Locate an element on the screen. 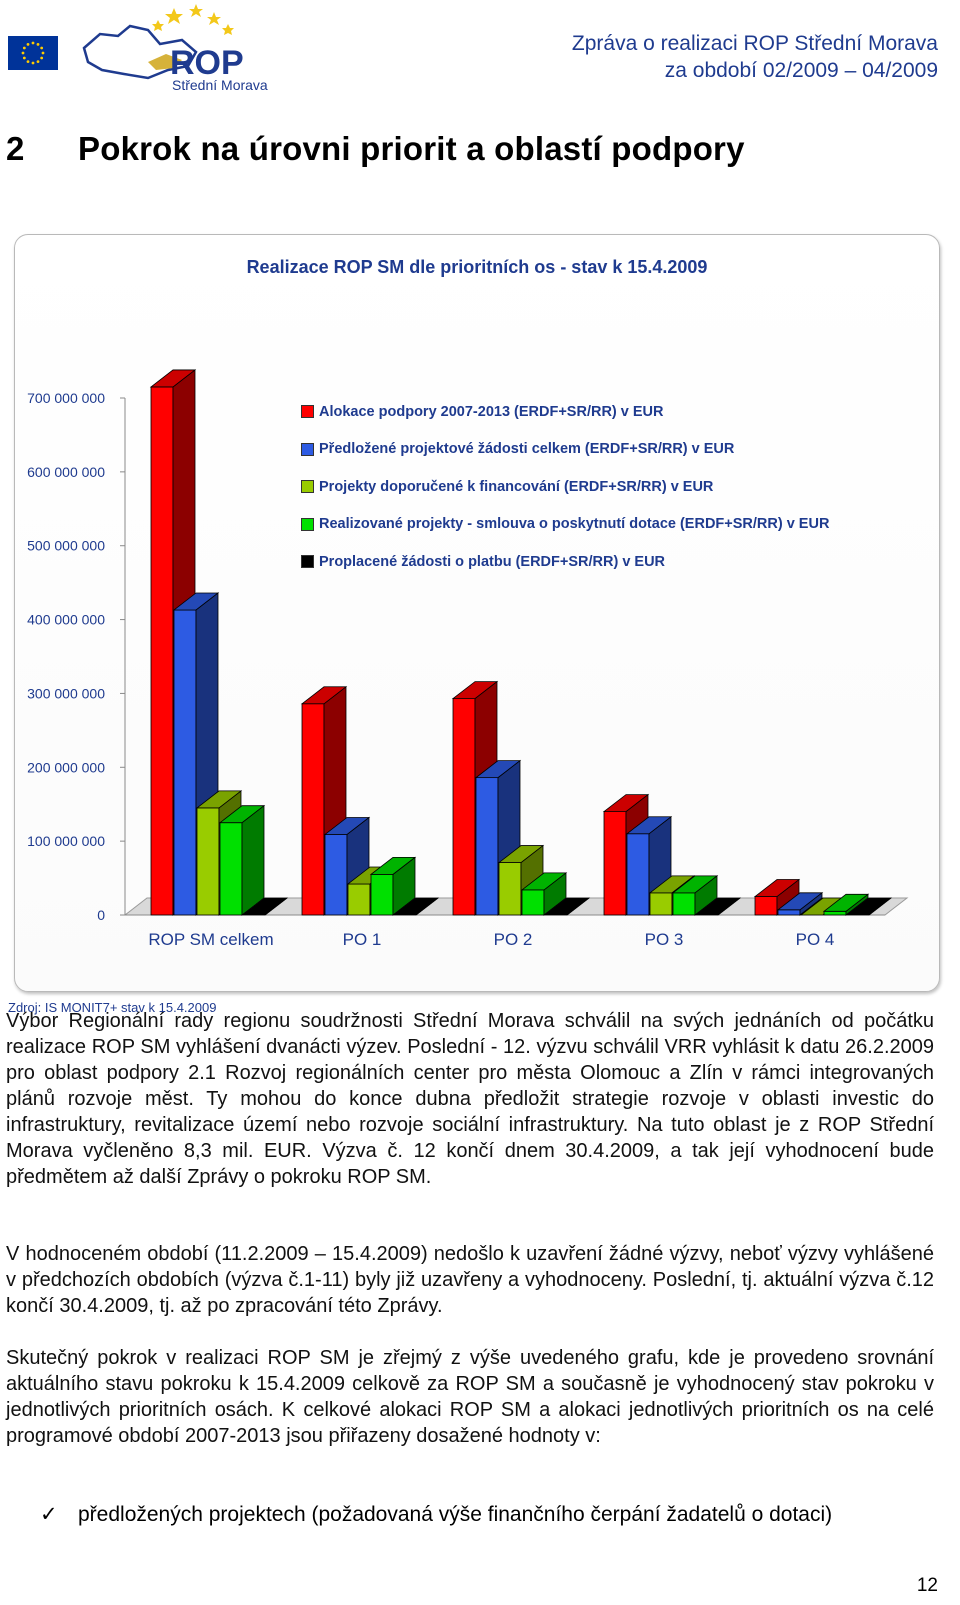  report-title-line1: Zpráva o realizaci ROP Střední Morava is located at coordinates (754, 43).